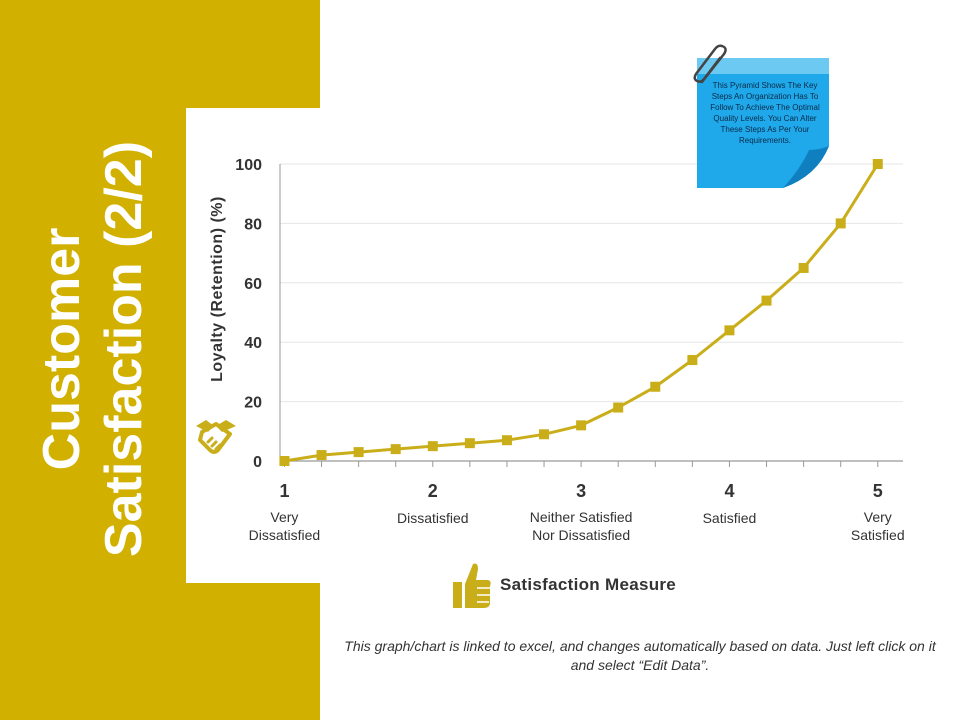 The image size is (960, 720). Describe the element at coordinates (257, 462) in the screenshot. I see `y-tick-label-0: 0` at that location.